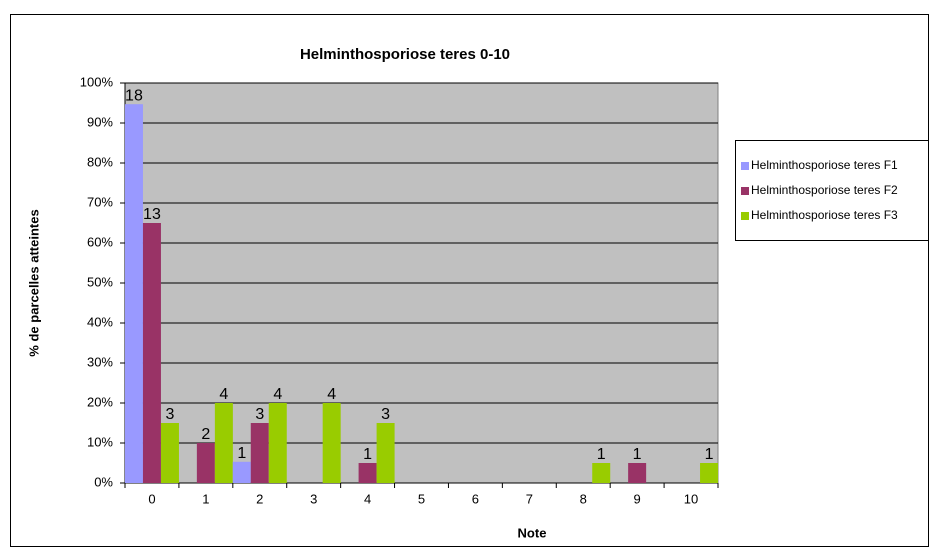 The image size is (931, 549). I want to click on y-tick-label: 90%, so click(100, 121).